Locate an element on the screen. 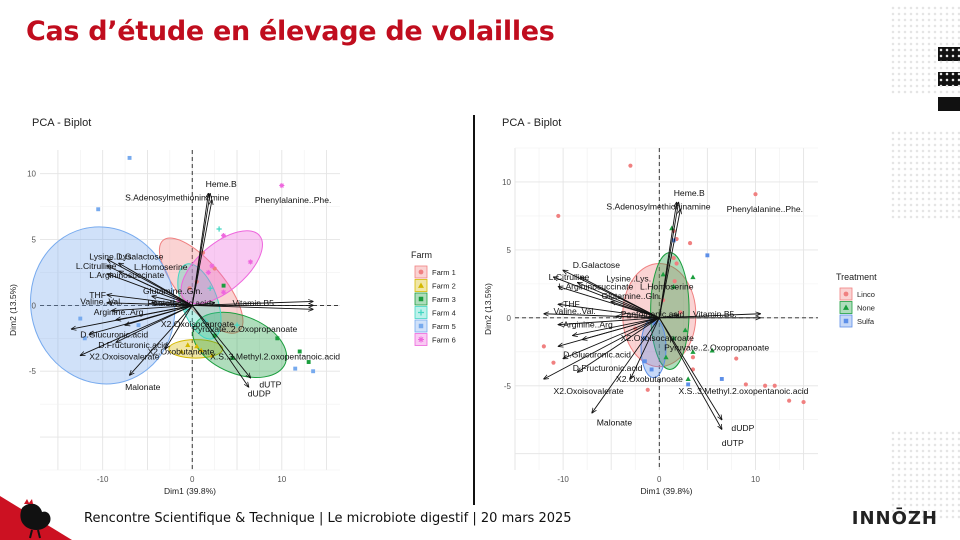 This screenshot has height=540, width=960. plot2-x-tick-label: 0 is located at coordinates (659, 479).